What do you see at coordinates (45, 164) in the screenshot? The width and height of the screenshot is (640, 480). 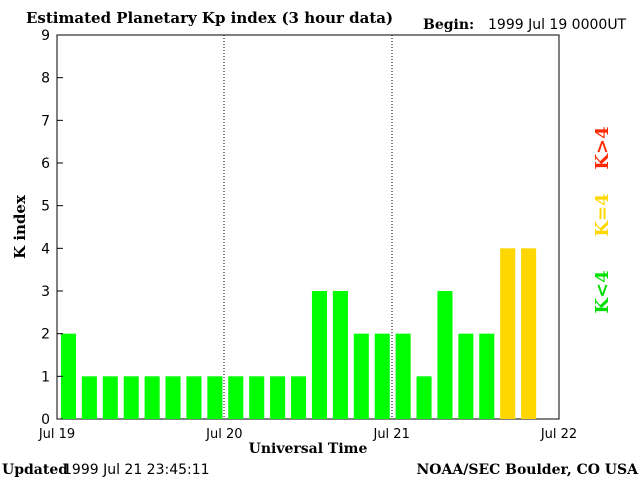 I see `y-tick-label-6: 6` at bounding box center [45, 164].